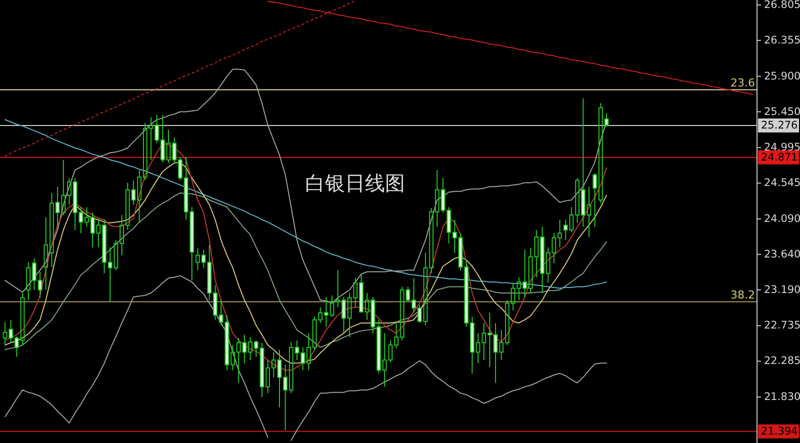 This screenshot has width=800, height=443. What do you see at coordinates (742, 83) in the screenshot?
I see `annotation: 23.6` at bounding box center [742, 83].